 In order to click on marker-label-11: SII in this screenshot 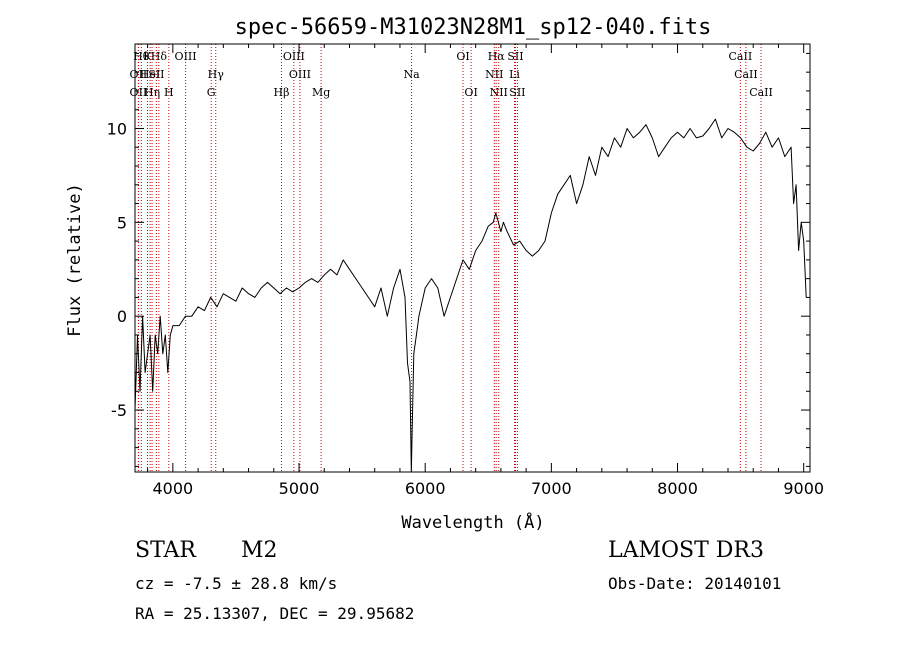, I will do `click(156, 74)`.